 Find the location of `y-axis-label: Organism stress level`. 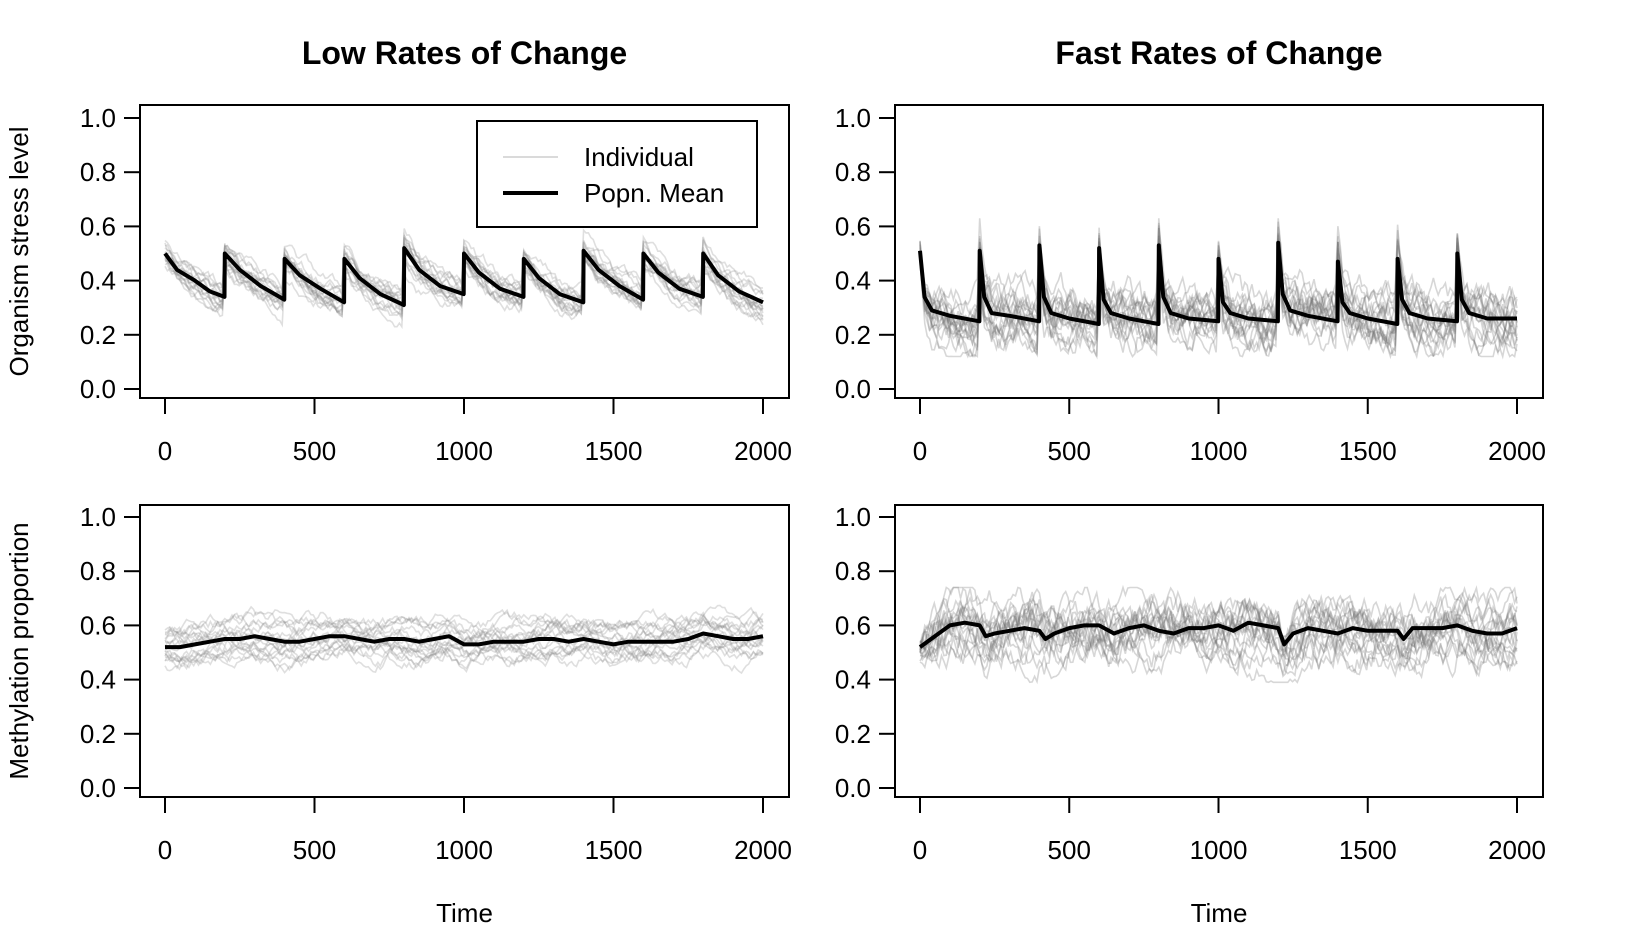

y-axis-label: Organism stress level is located at coordinates (19, 252).